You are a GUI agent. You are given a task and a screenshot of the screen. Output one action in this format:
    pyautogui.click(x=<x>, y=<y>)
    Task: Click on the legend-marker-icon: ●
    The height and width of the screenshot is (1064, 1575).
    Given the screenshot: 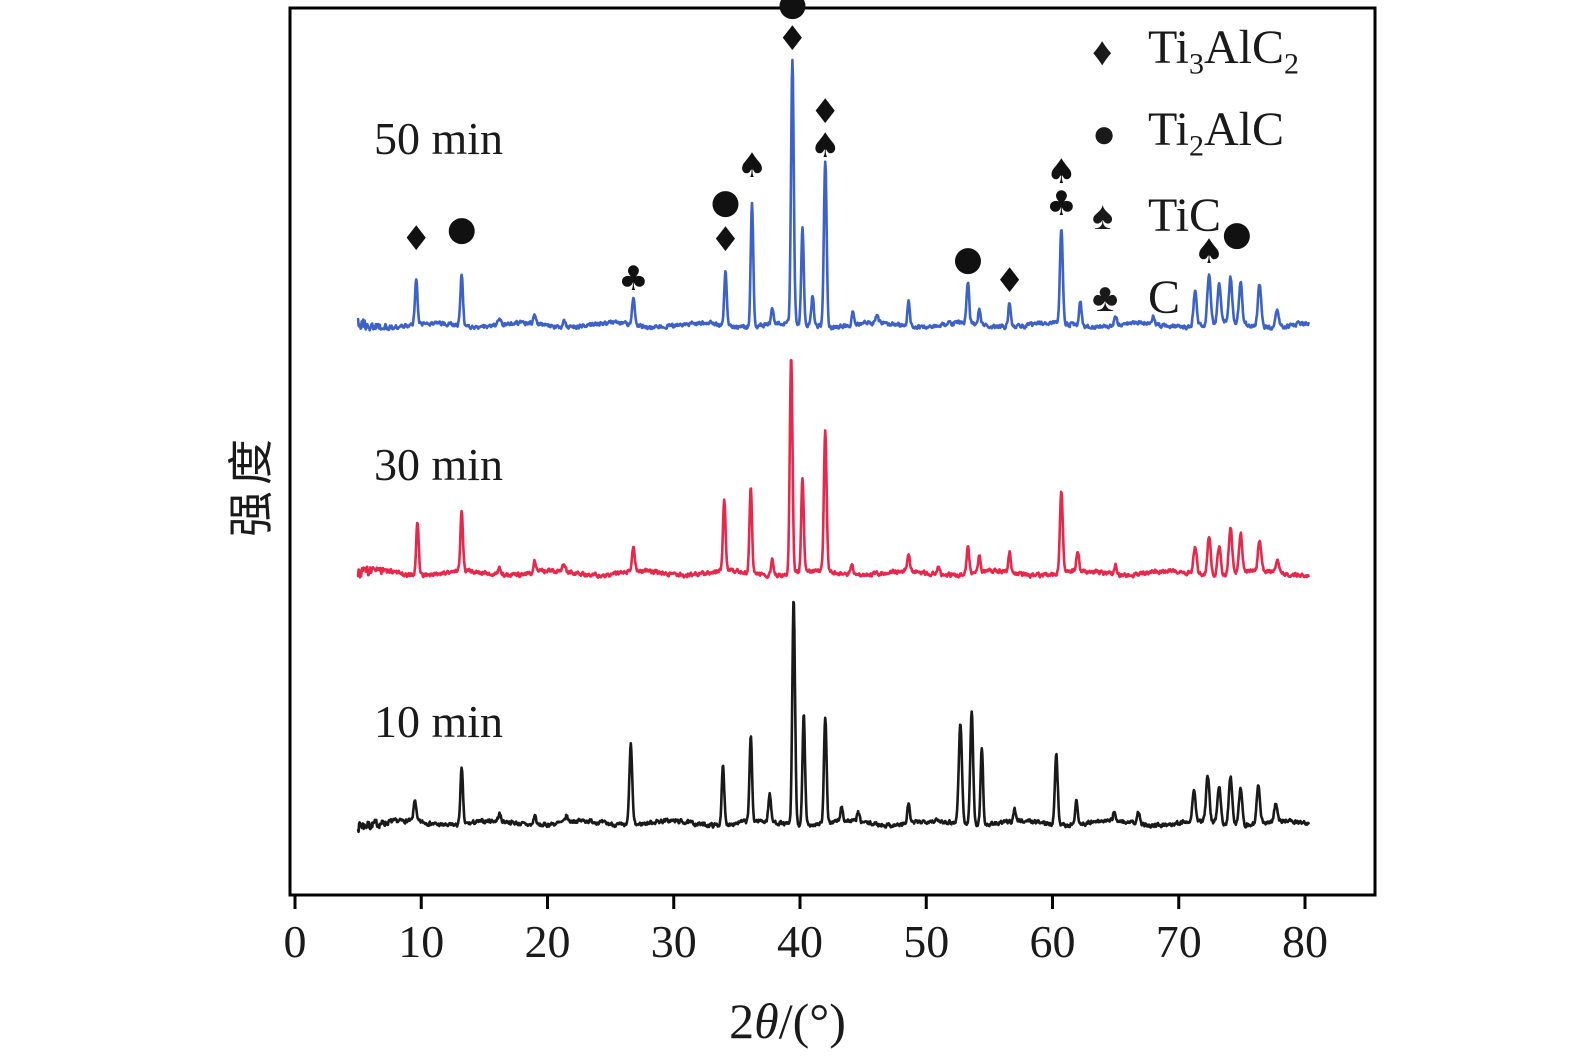 What is the action you would take?
    pyautogui.click(x=1104, y=133)
    